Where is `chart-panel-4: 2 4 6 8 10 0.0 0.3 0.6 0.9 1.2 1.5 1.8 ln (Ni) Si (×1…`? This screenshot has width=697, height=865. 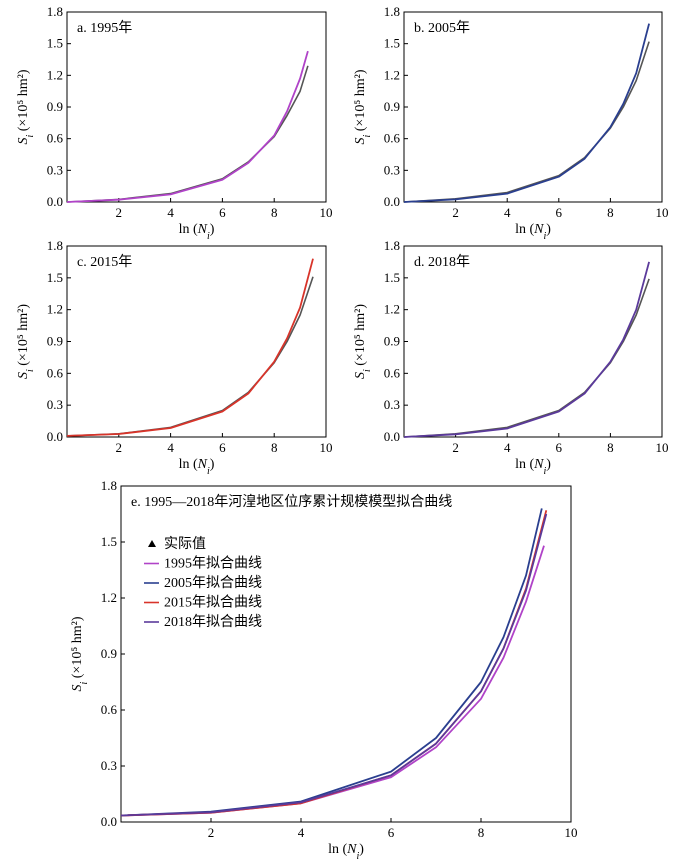 chart-panel-4: 2 4 6 8 10 0.0 0.3 0.6 0.9 1.2 1.5 1.8 ln (Ni) Si (×1… is located at coordinates (511, 357).